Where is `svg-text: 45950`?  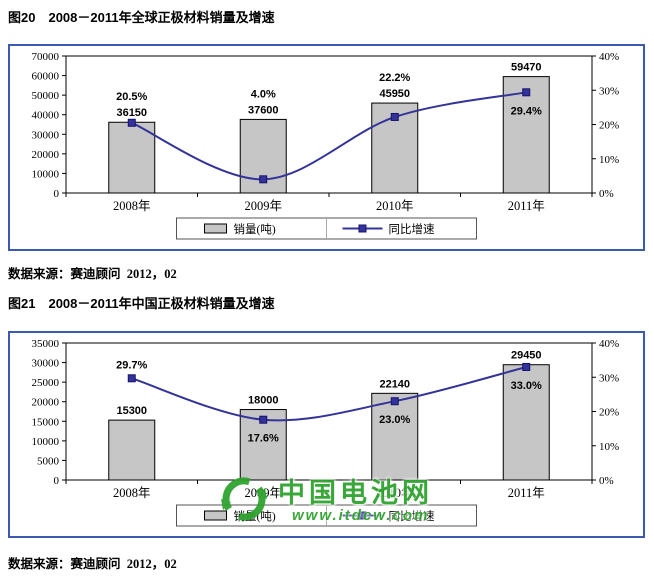
svg-text: 45950 is located at coordinates (394, 94).